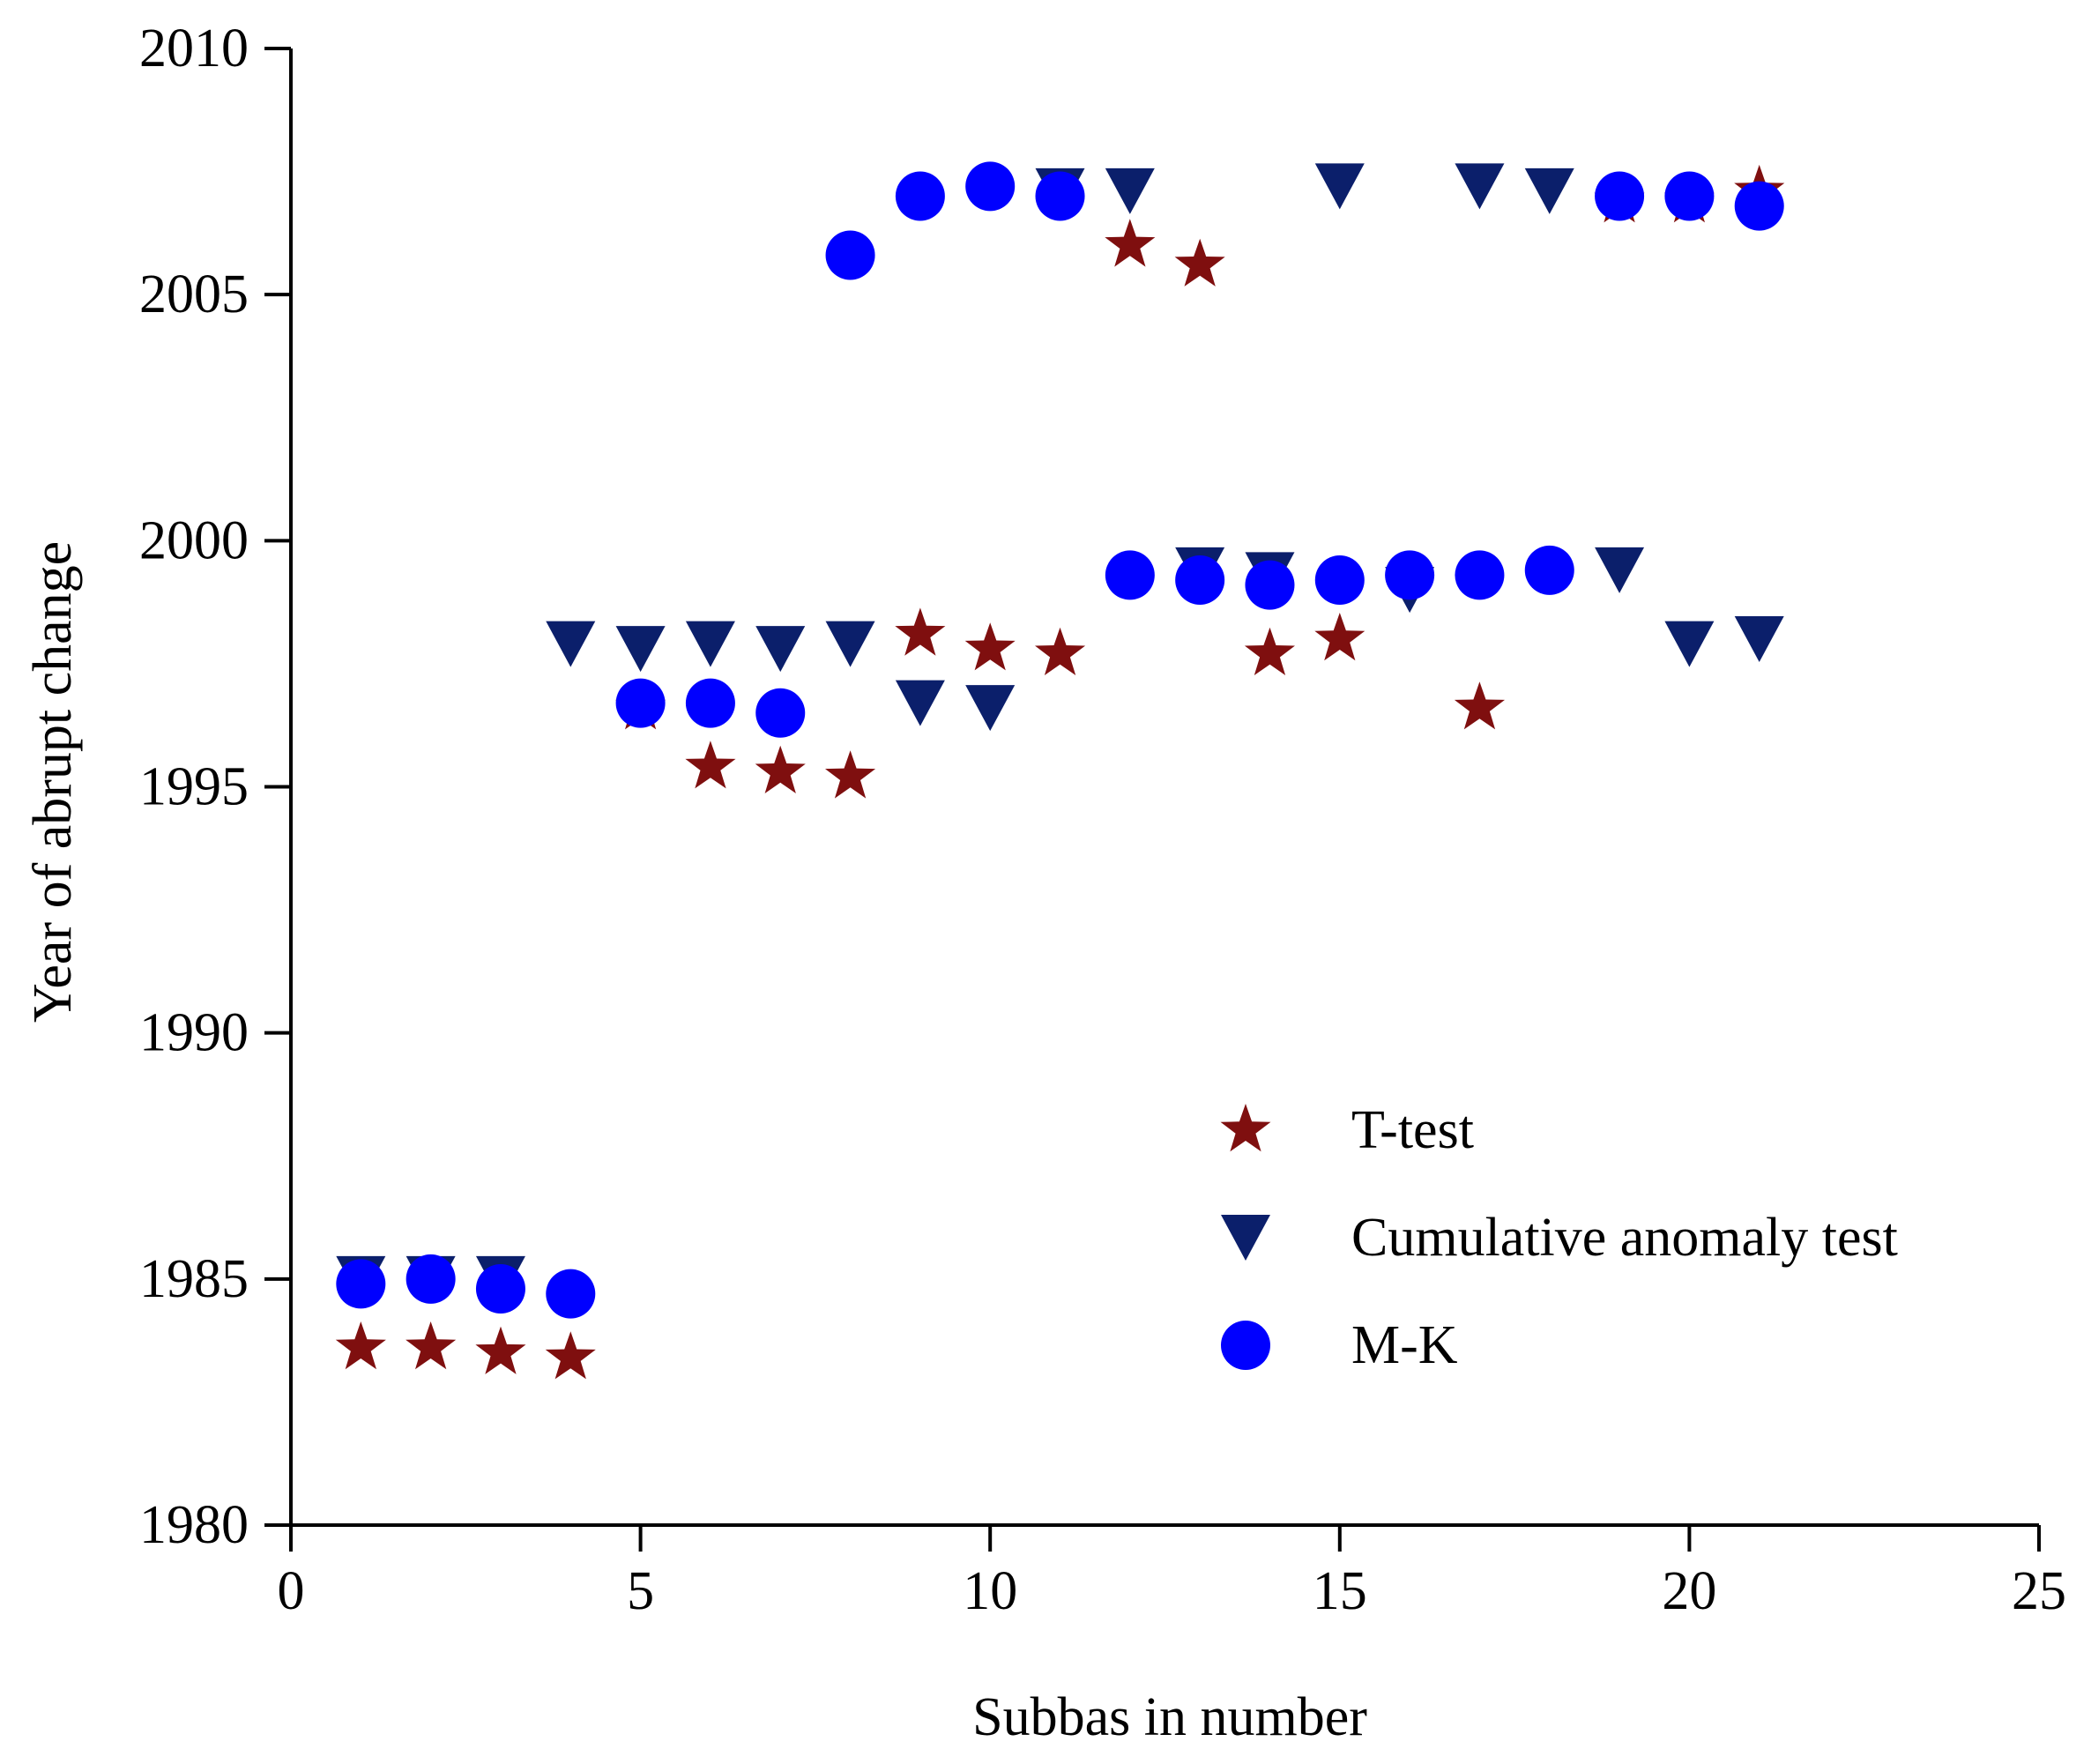  What do you see at coordinates (194, 1525) in the screenshot?
I see `y-tick-label: 1980` at bounding box center [194, 1525].